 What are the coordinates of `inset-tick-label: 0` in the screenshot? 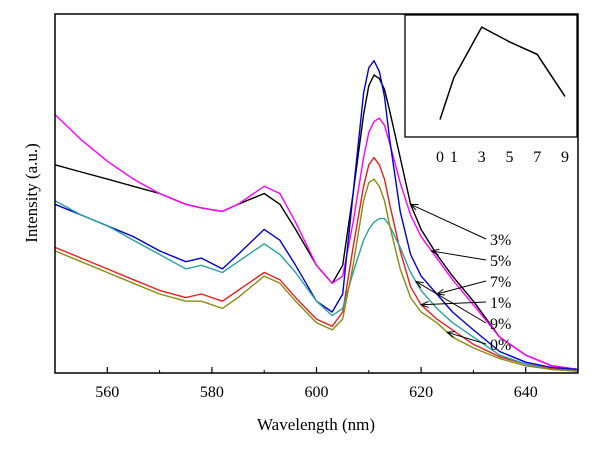 It's located at (440, 157).